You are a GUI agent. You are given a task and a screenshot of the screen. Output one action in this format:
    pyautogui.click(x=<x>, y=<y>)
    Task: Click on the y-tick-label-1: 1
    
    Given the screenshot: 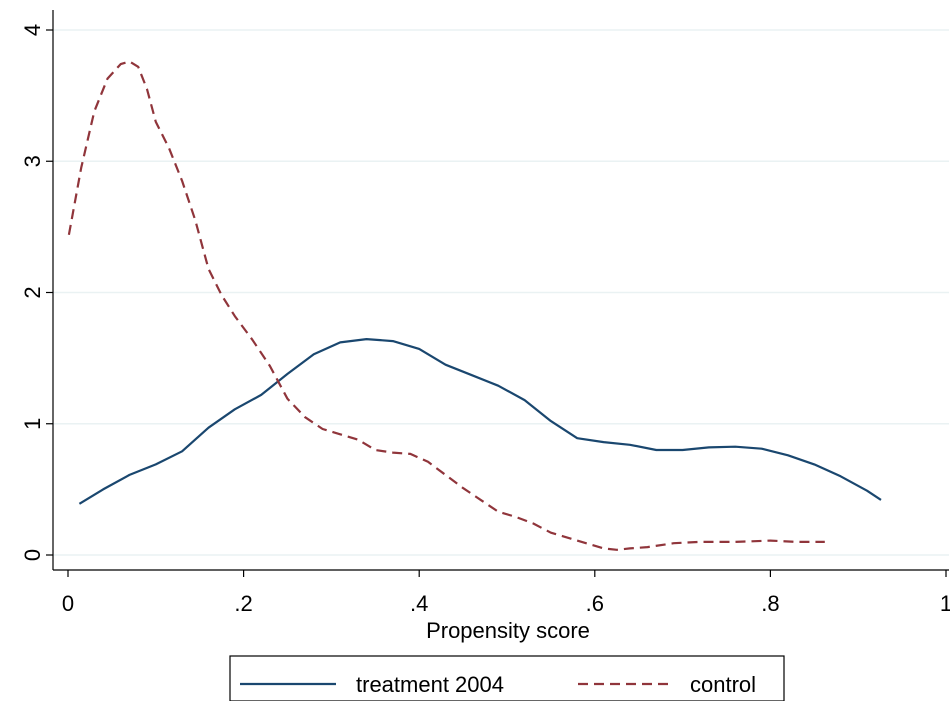 What is the action you would take?
    pyautogui.click(x=32, y=424)
    